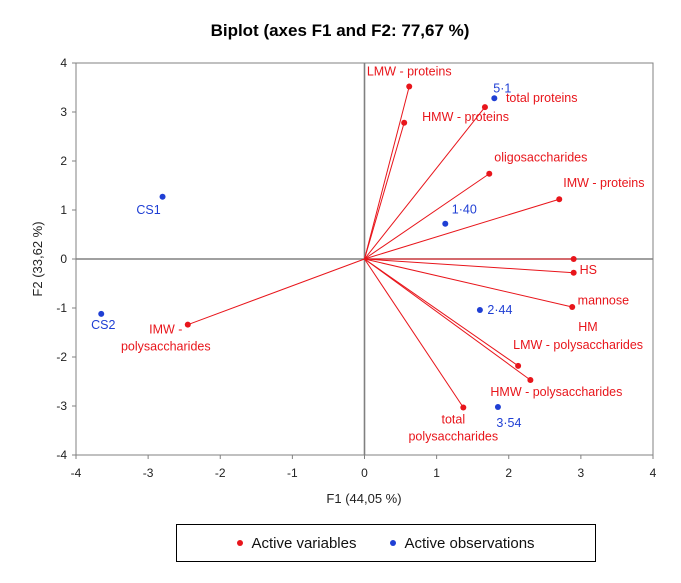 The height and width of the screenshot is (583, 681). I want to click on legend-item-observations: Active observations, so click(462, 543).